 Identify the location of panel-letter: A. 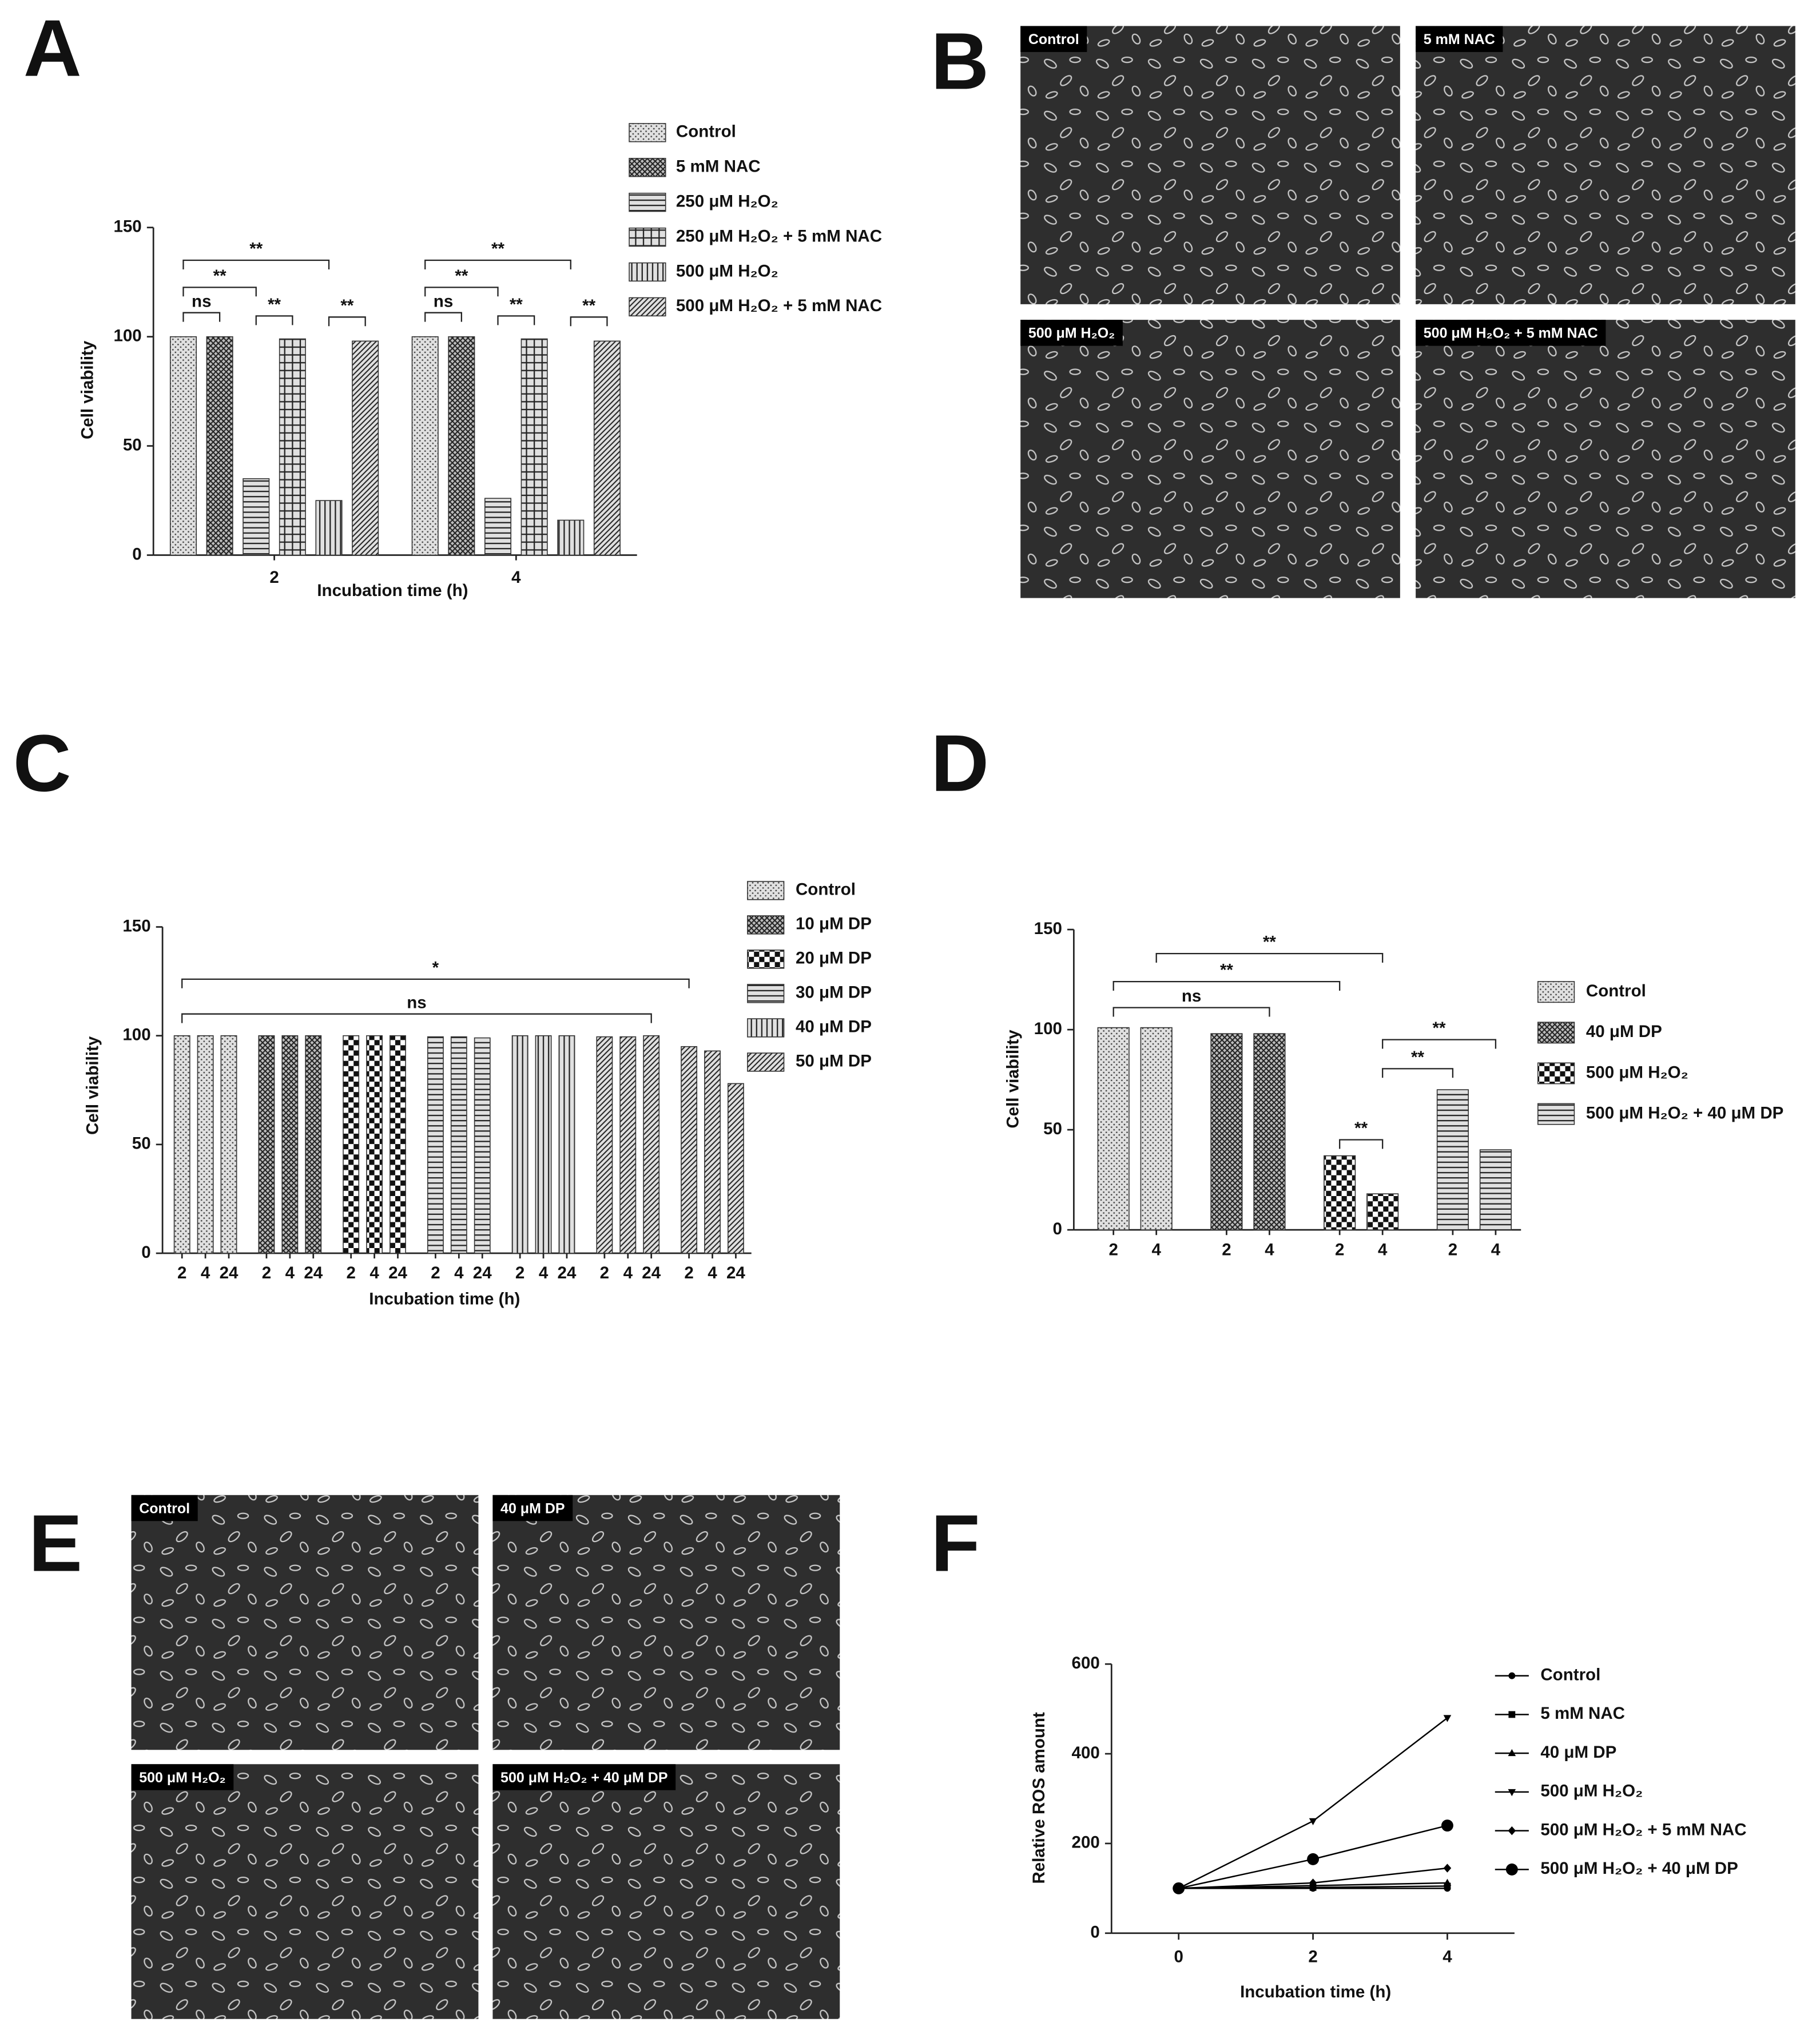
(52, 48).